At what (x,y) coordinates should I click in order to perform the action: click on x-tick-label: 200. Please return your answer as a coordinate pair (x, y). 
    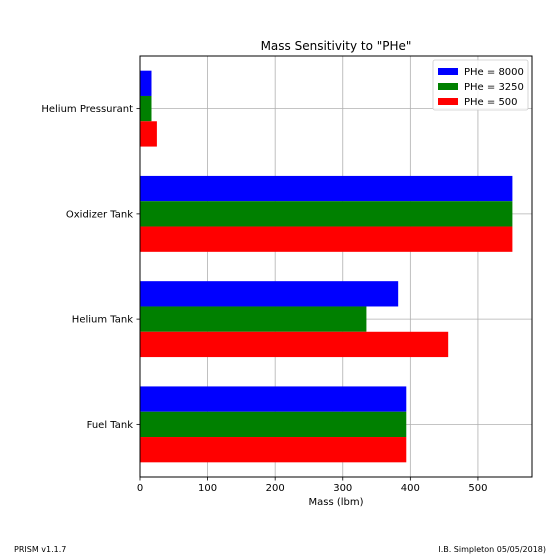
    Looking at the image, I should click on (275, 488).